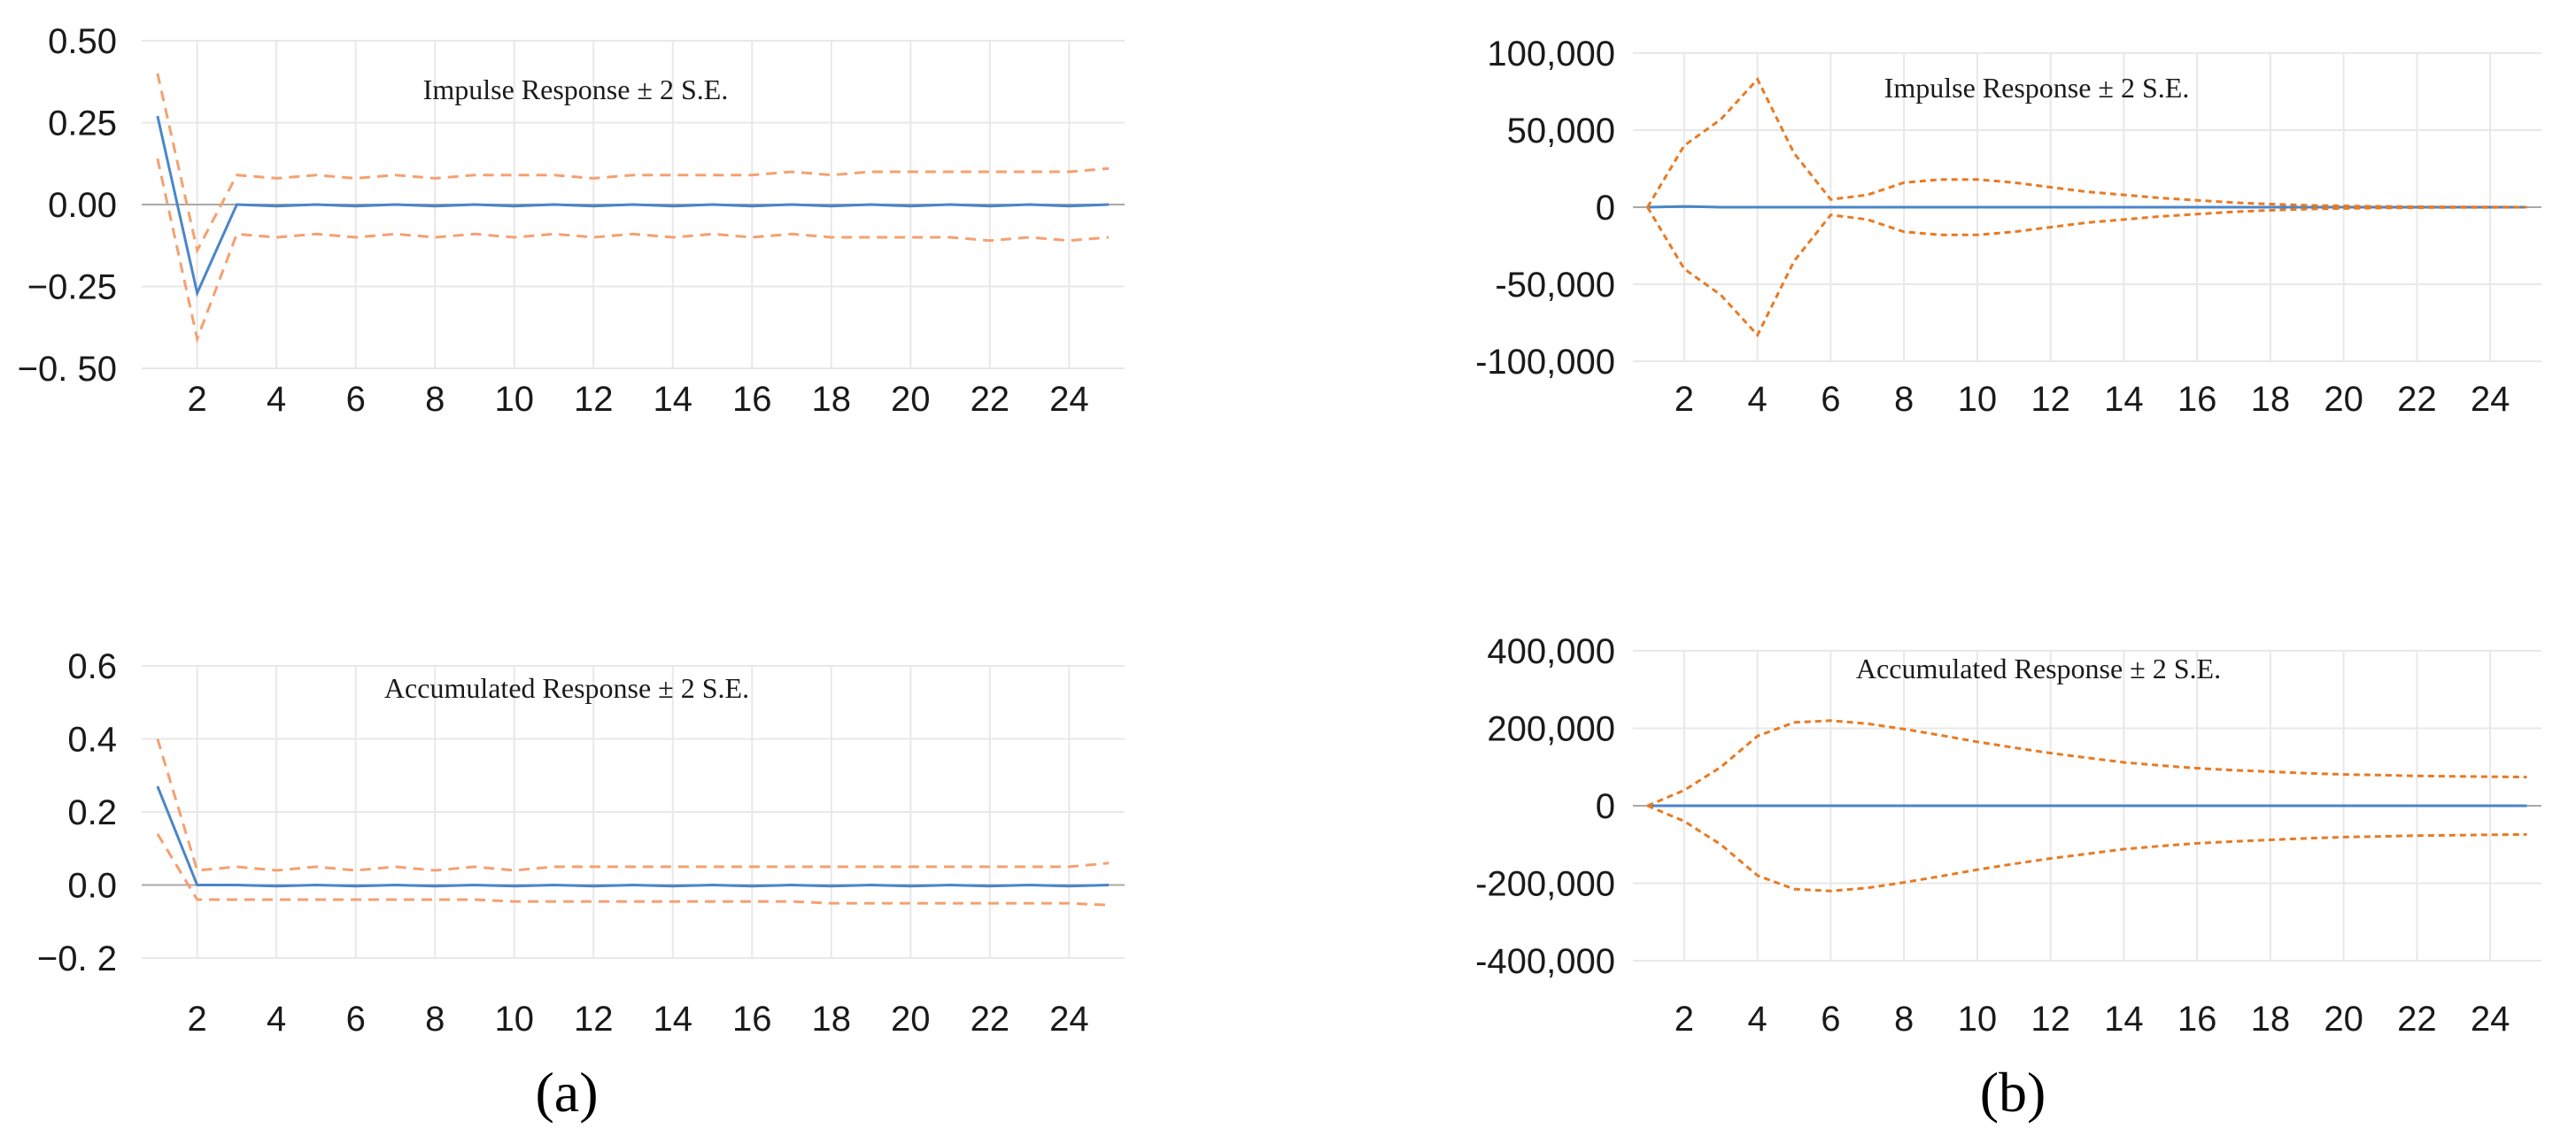 This screenshot has height=1144, width=2576. Describe the element at coordinates (1545, 363) in the screenshot. I see `y-tick-label: -100,000` at that location.